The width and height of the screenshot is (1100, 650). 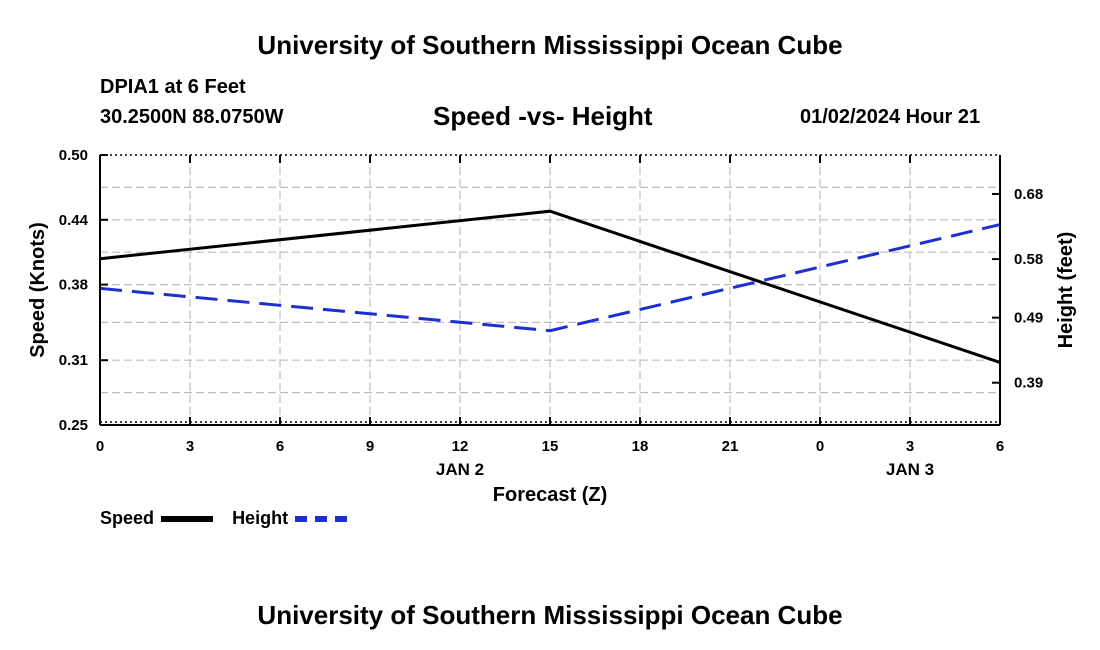 What do you see at coordinates (260, 518) in the screenshot?
I see `legend-height-label: Height` at bounding box center [260, 518].